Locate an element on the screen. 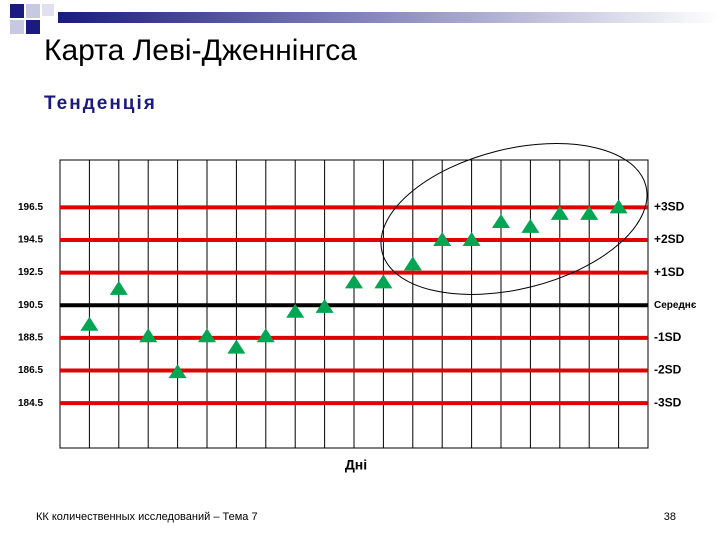  line-label: -1SD is located at coordinates (668, 337).